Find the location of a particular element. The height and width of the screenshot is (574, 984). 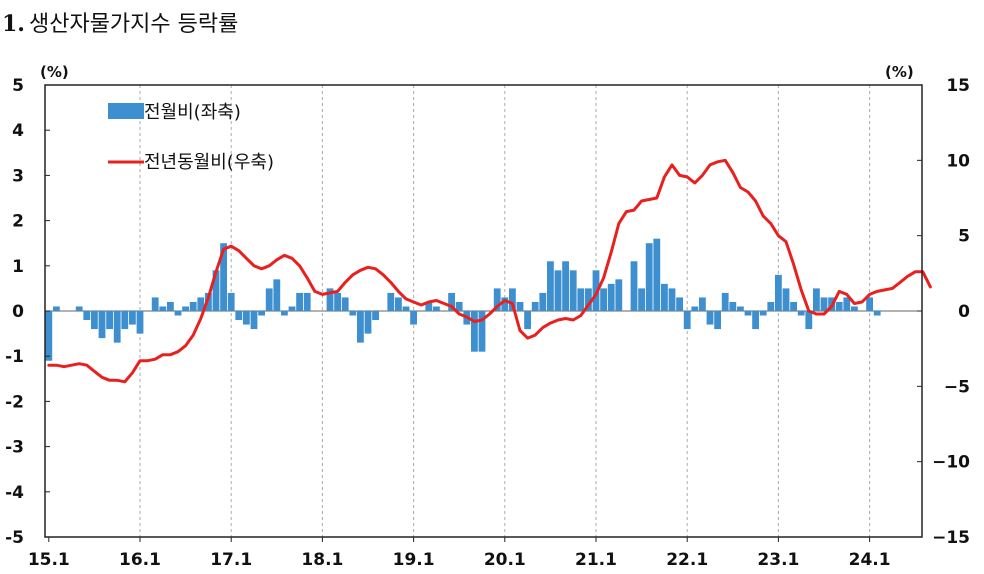

y-left-tick-label: 0 is located at coordinates (18, 312).